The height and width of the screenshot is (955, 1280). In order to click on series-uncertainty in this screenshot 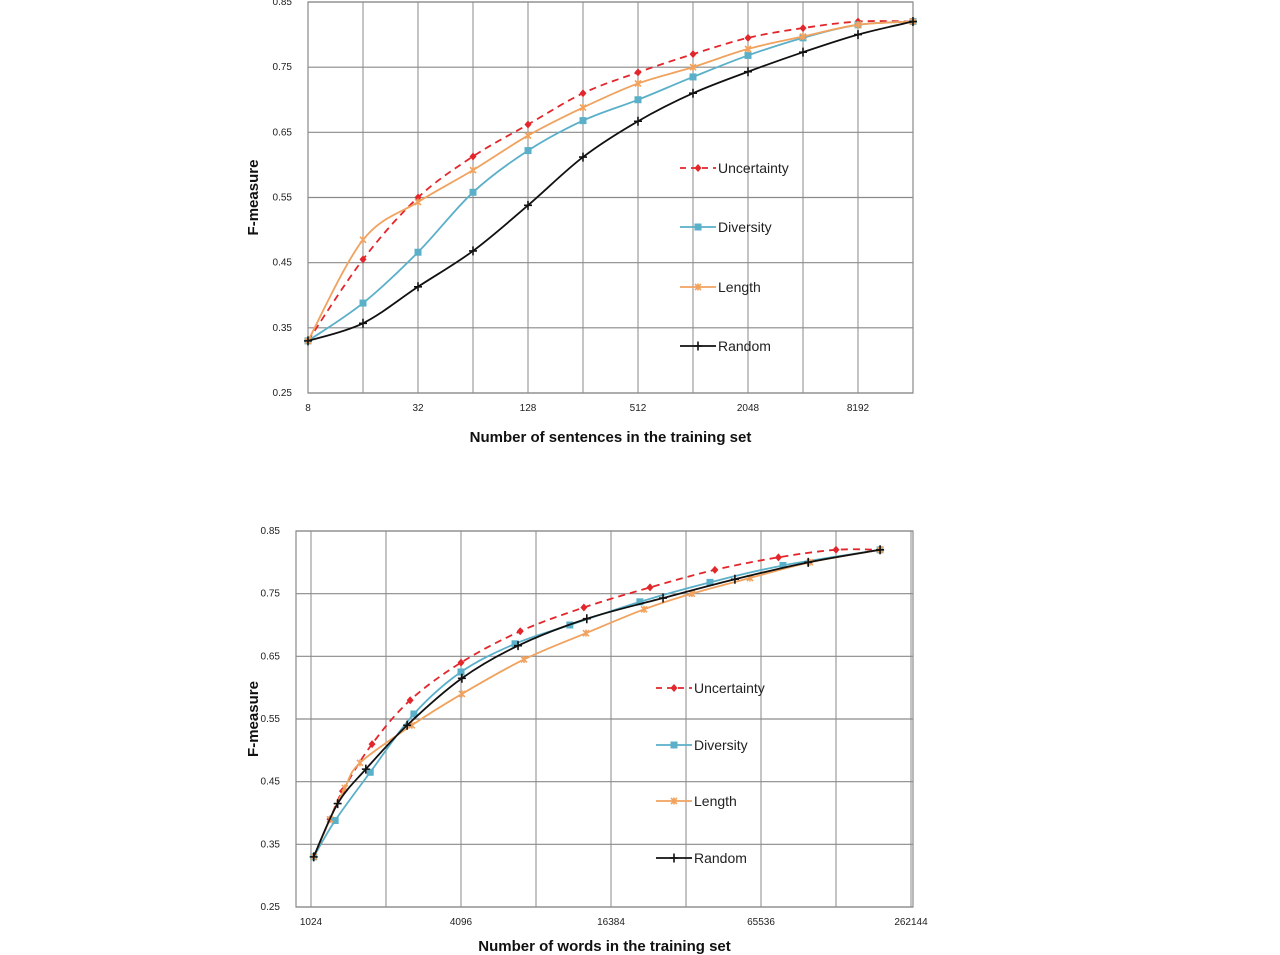, I will do `click(597, 703)`.